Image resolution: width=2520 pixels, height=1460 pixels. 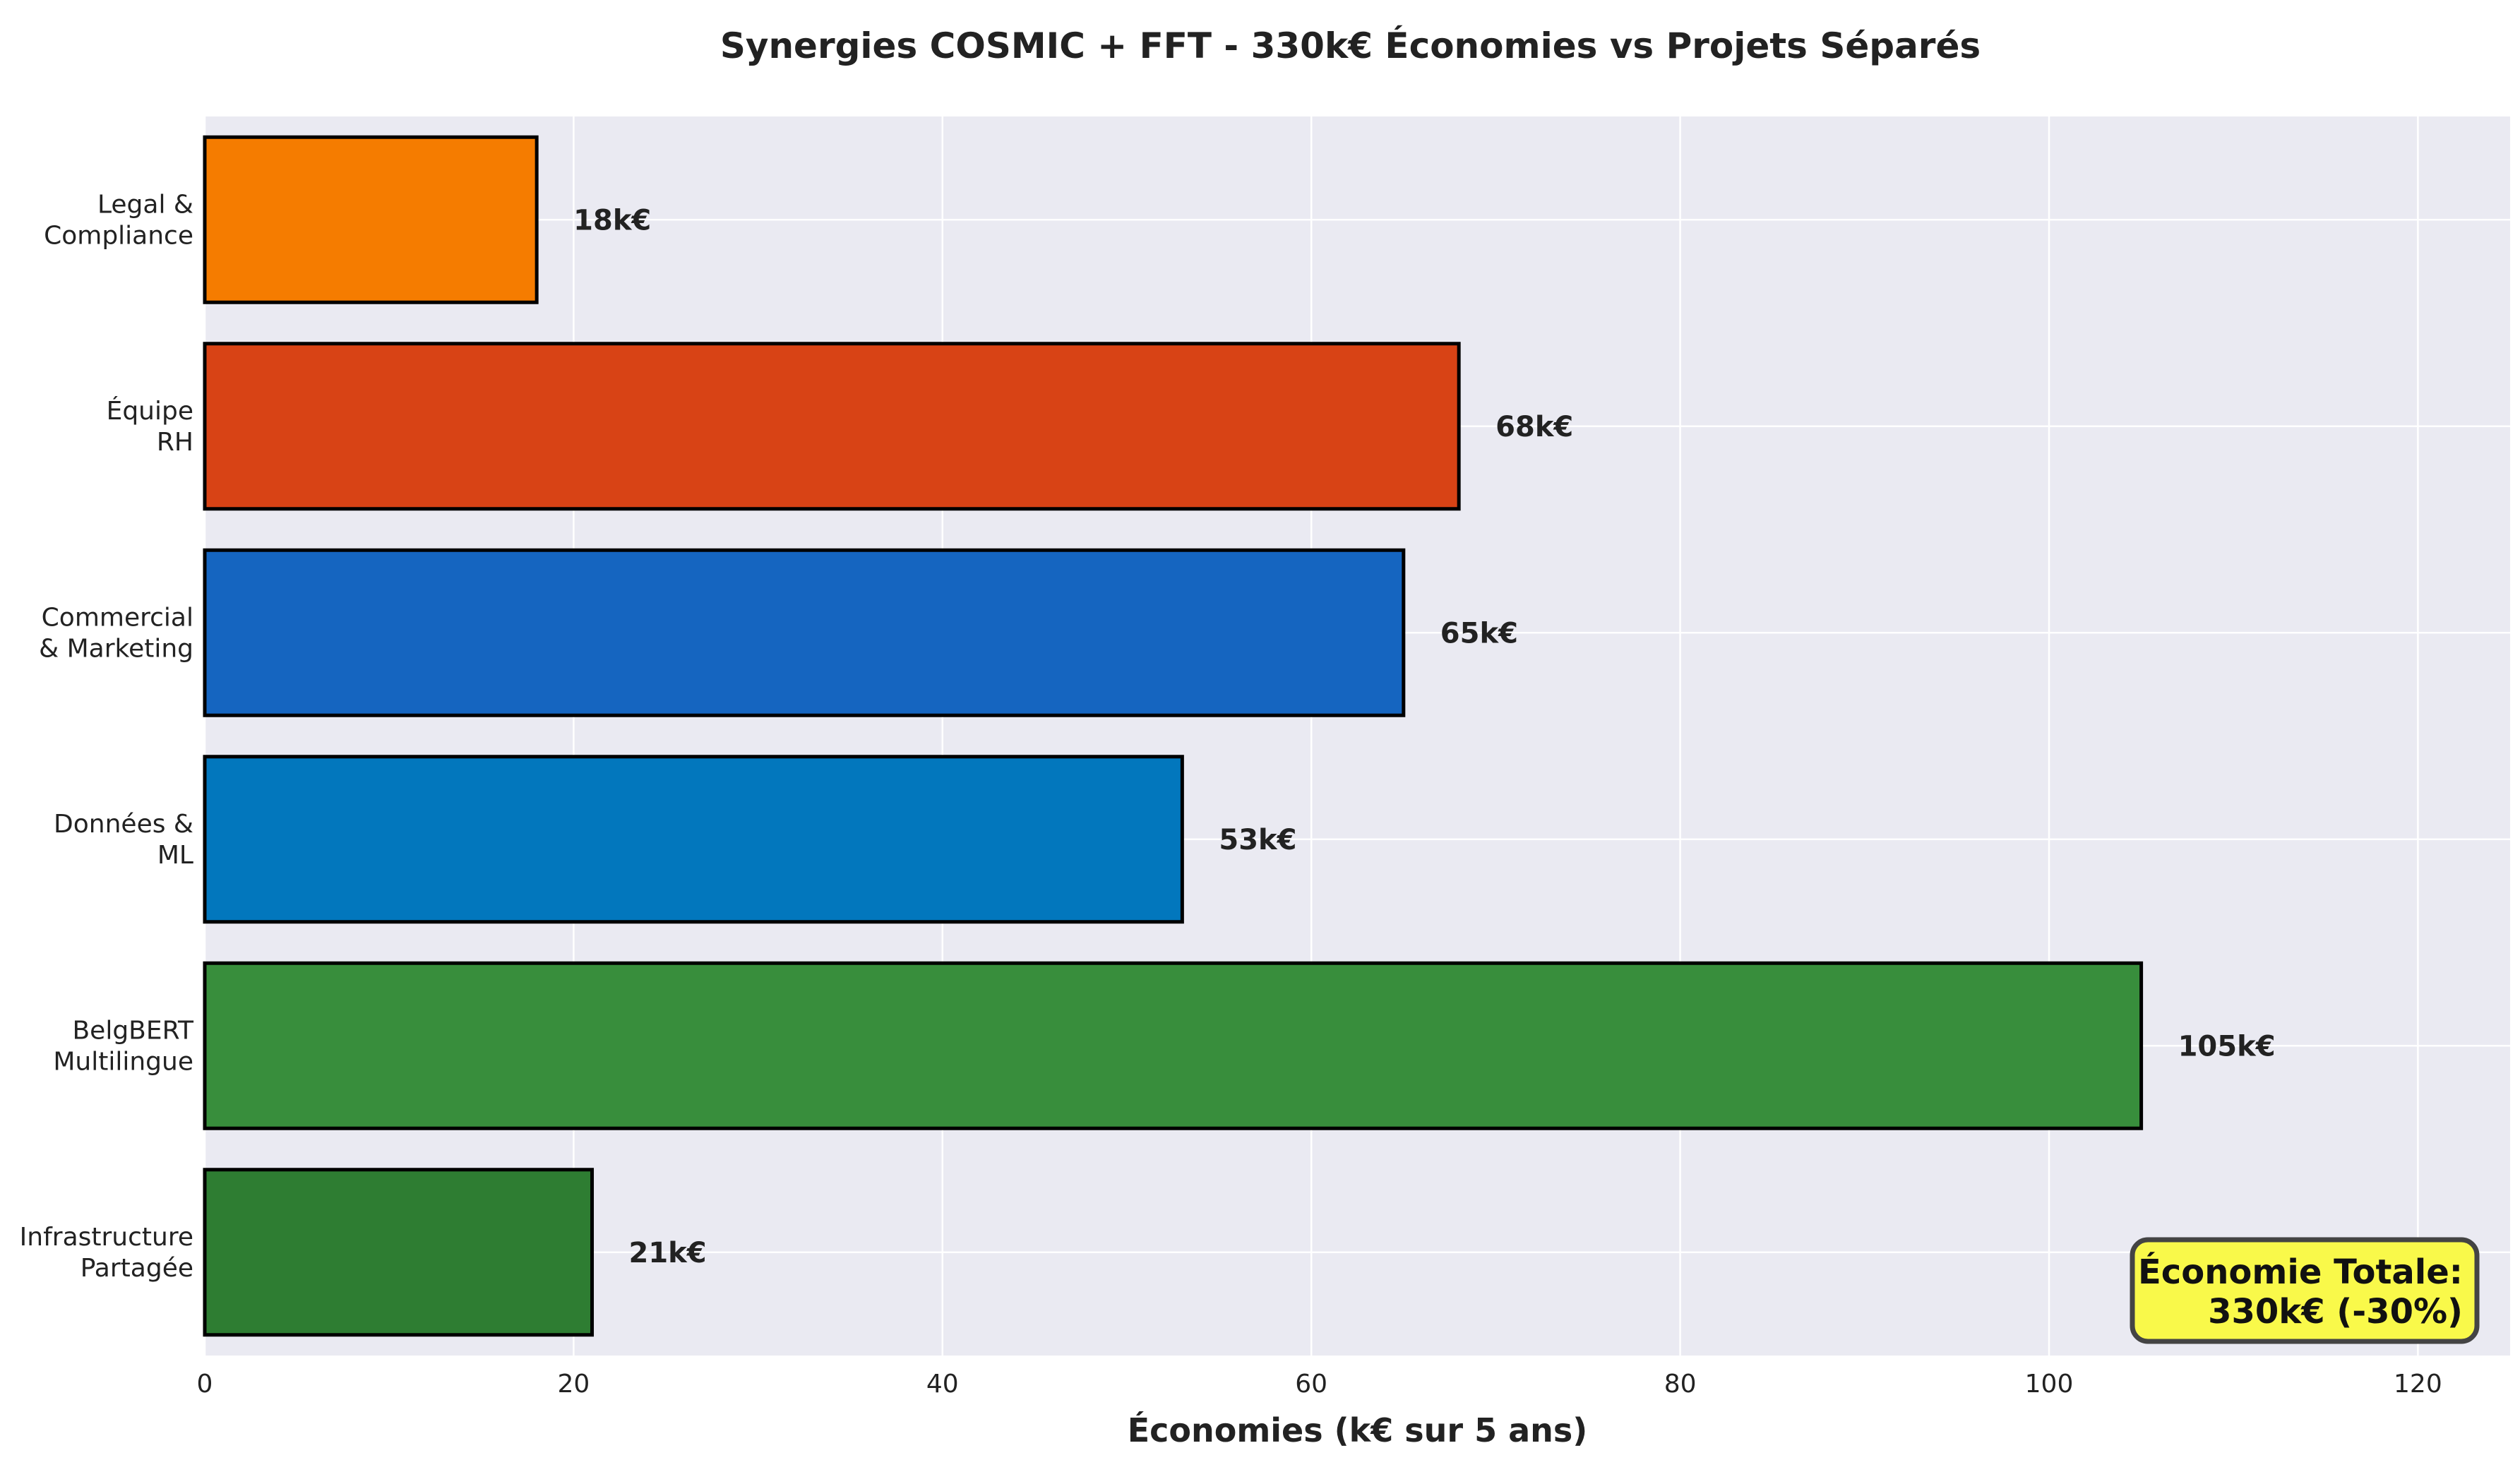 What do you see at coordinates (574, 1384) in the screenshot?
I see `x-tick-label: 20` at bounding box center [574, 1384].